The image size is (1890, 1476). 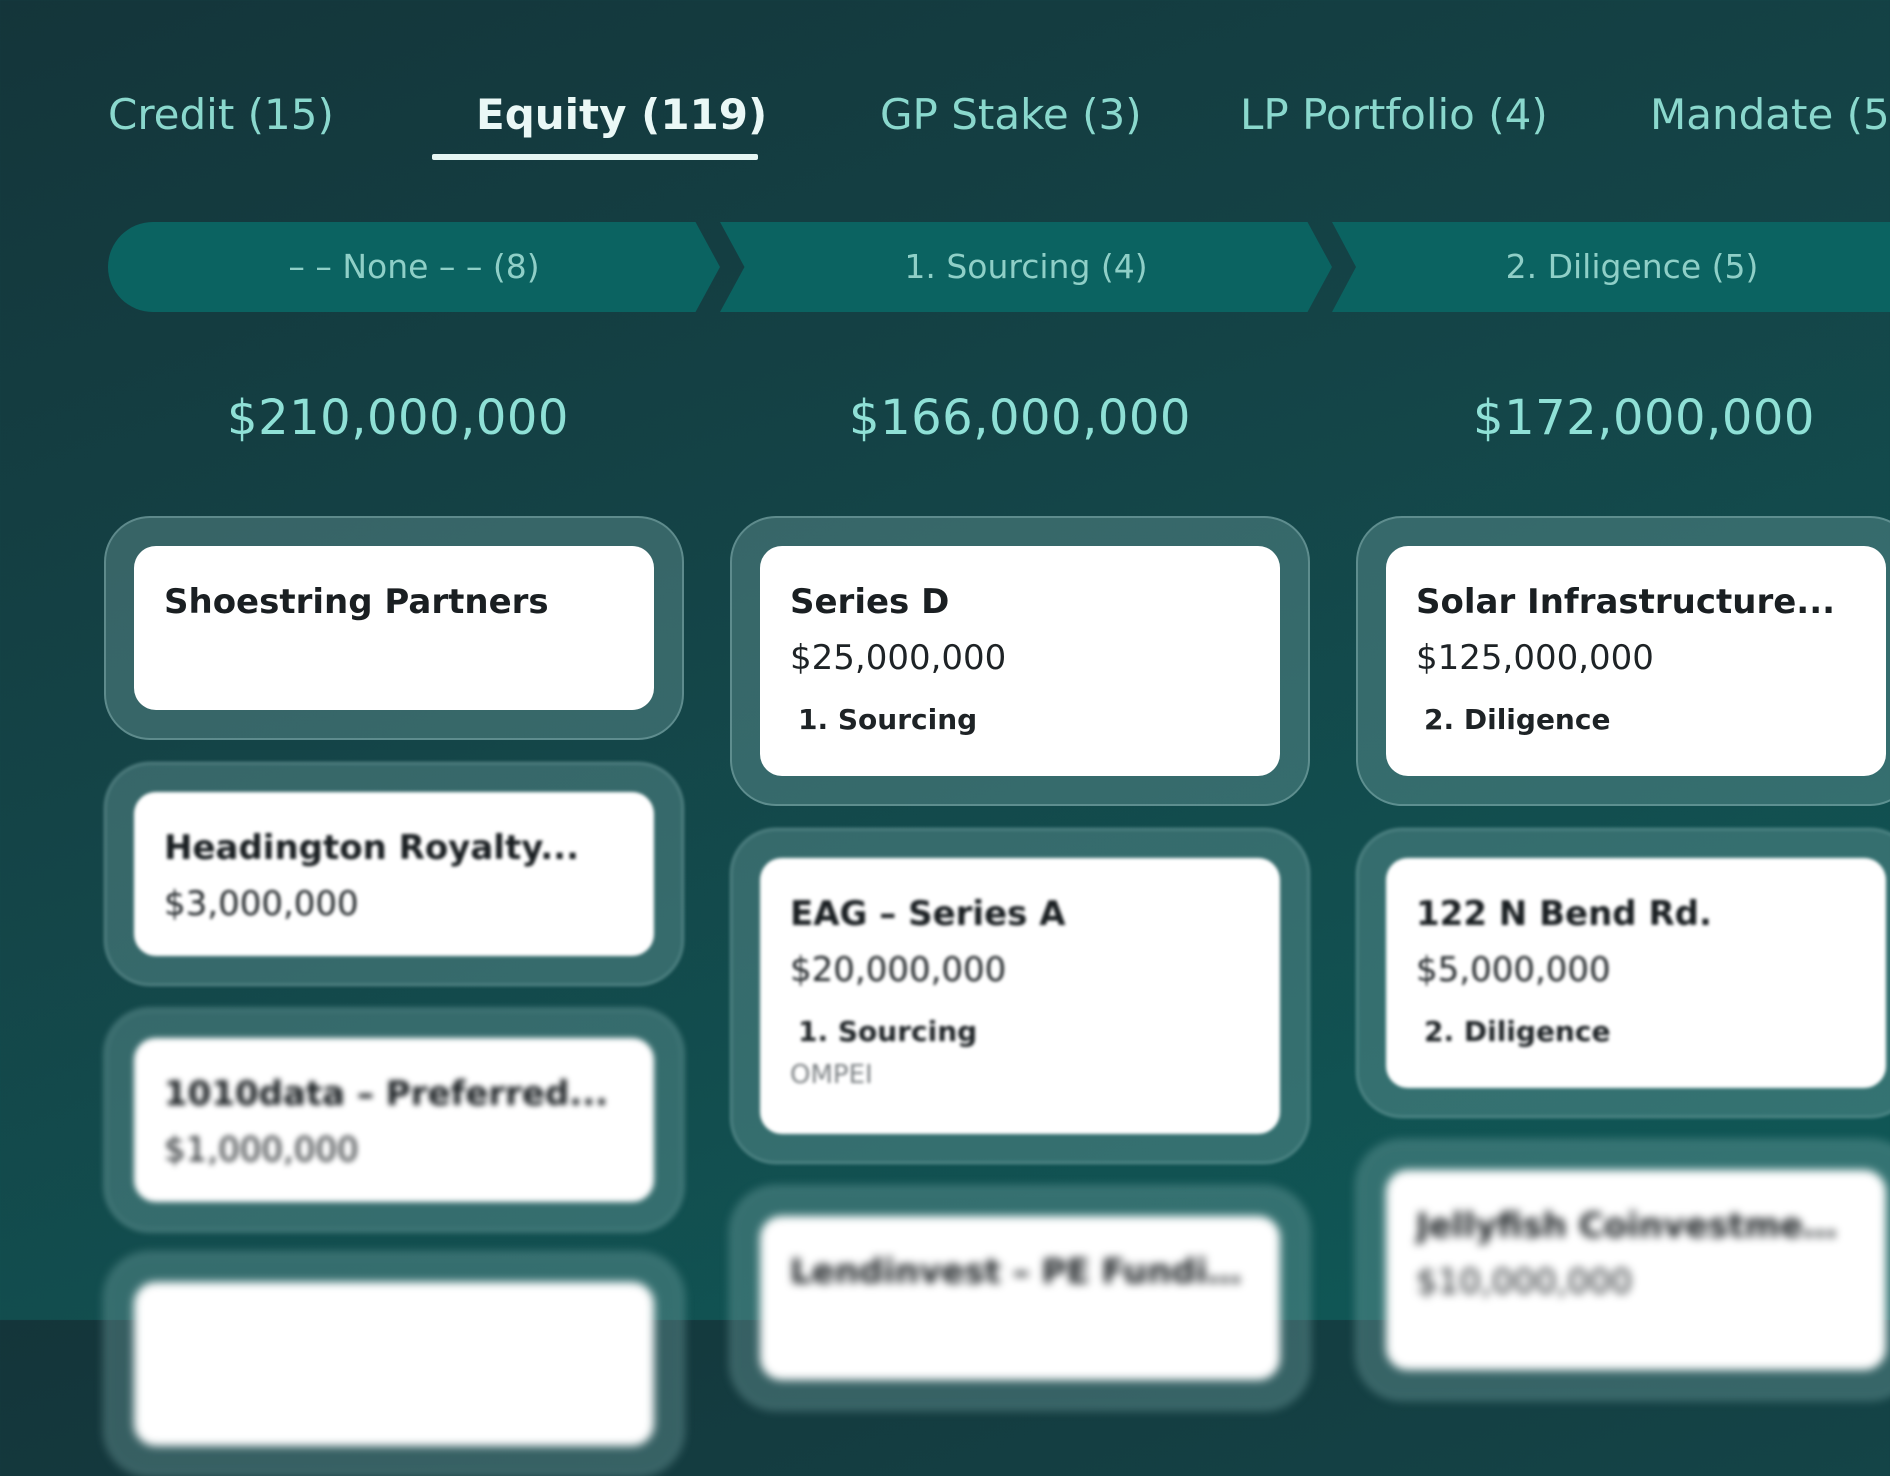 What do you see at coordinates (356, 602) in the screenshot?
I see `deal-title: Shoestring Partners` at bounding box center [356, 602].